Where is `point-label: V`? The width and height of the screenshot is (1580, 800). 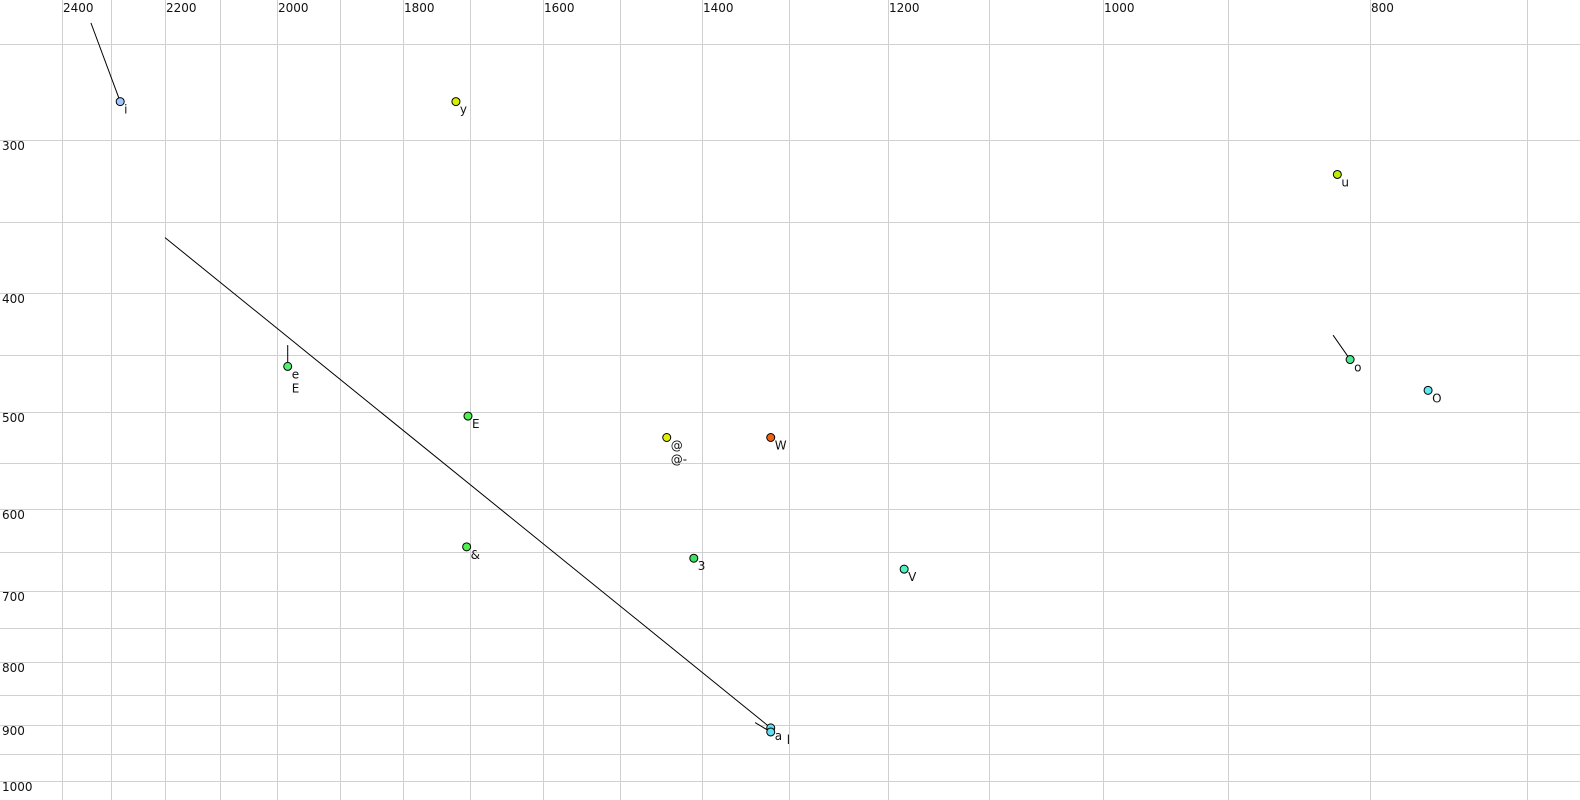 point-label: V is located at coordinates (912, 577).